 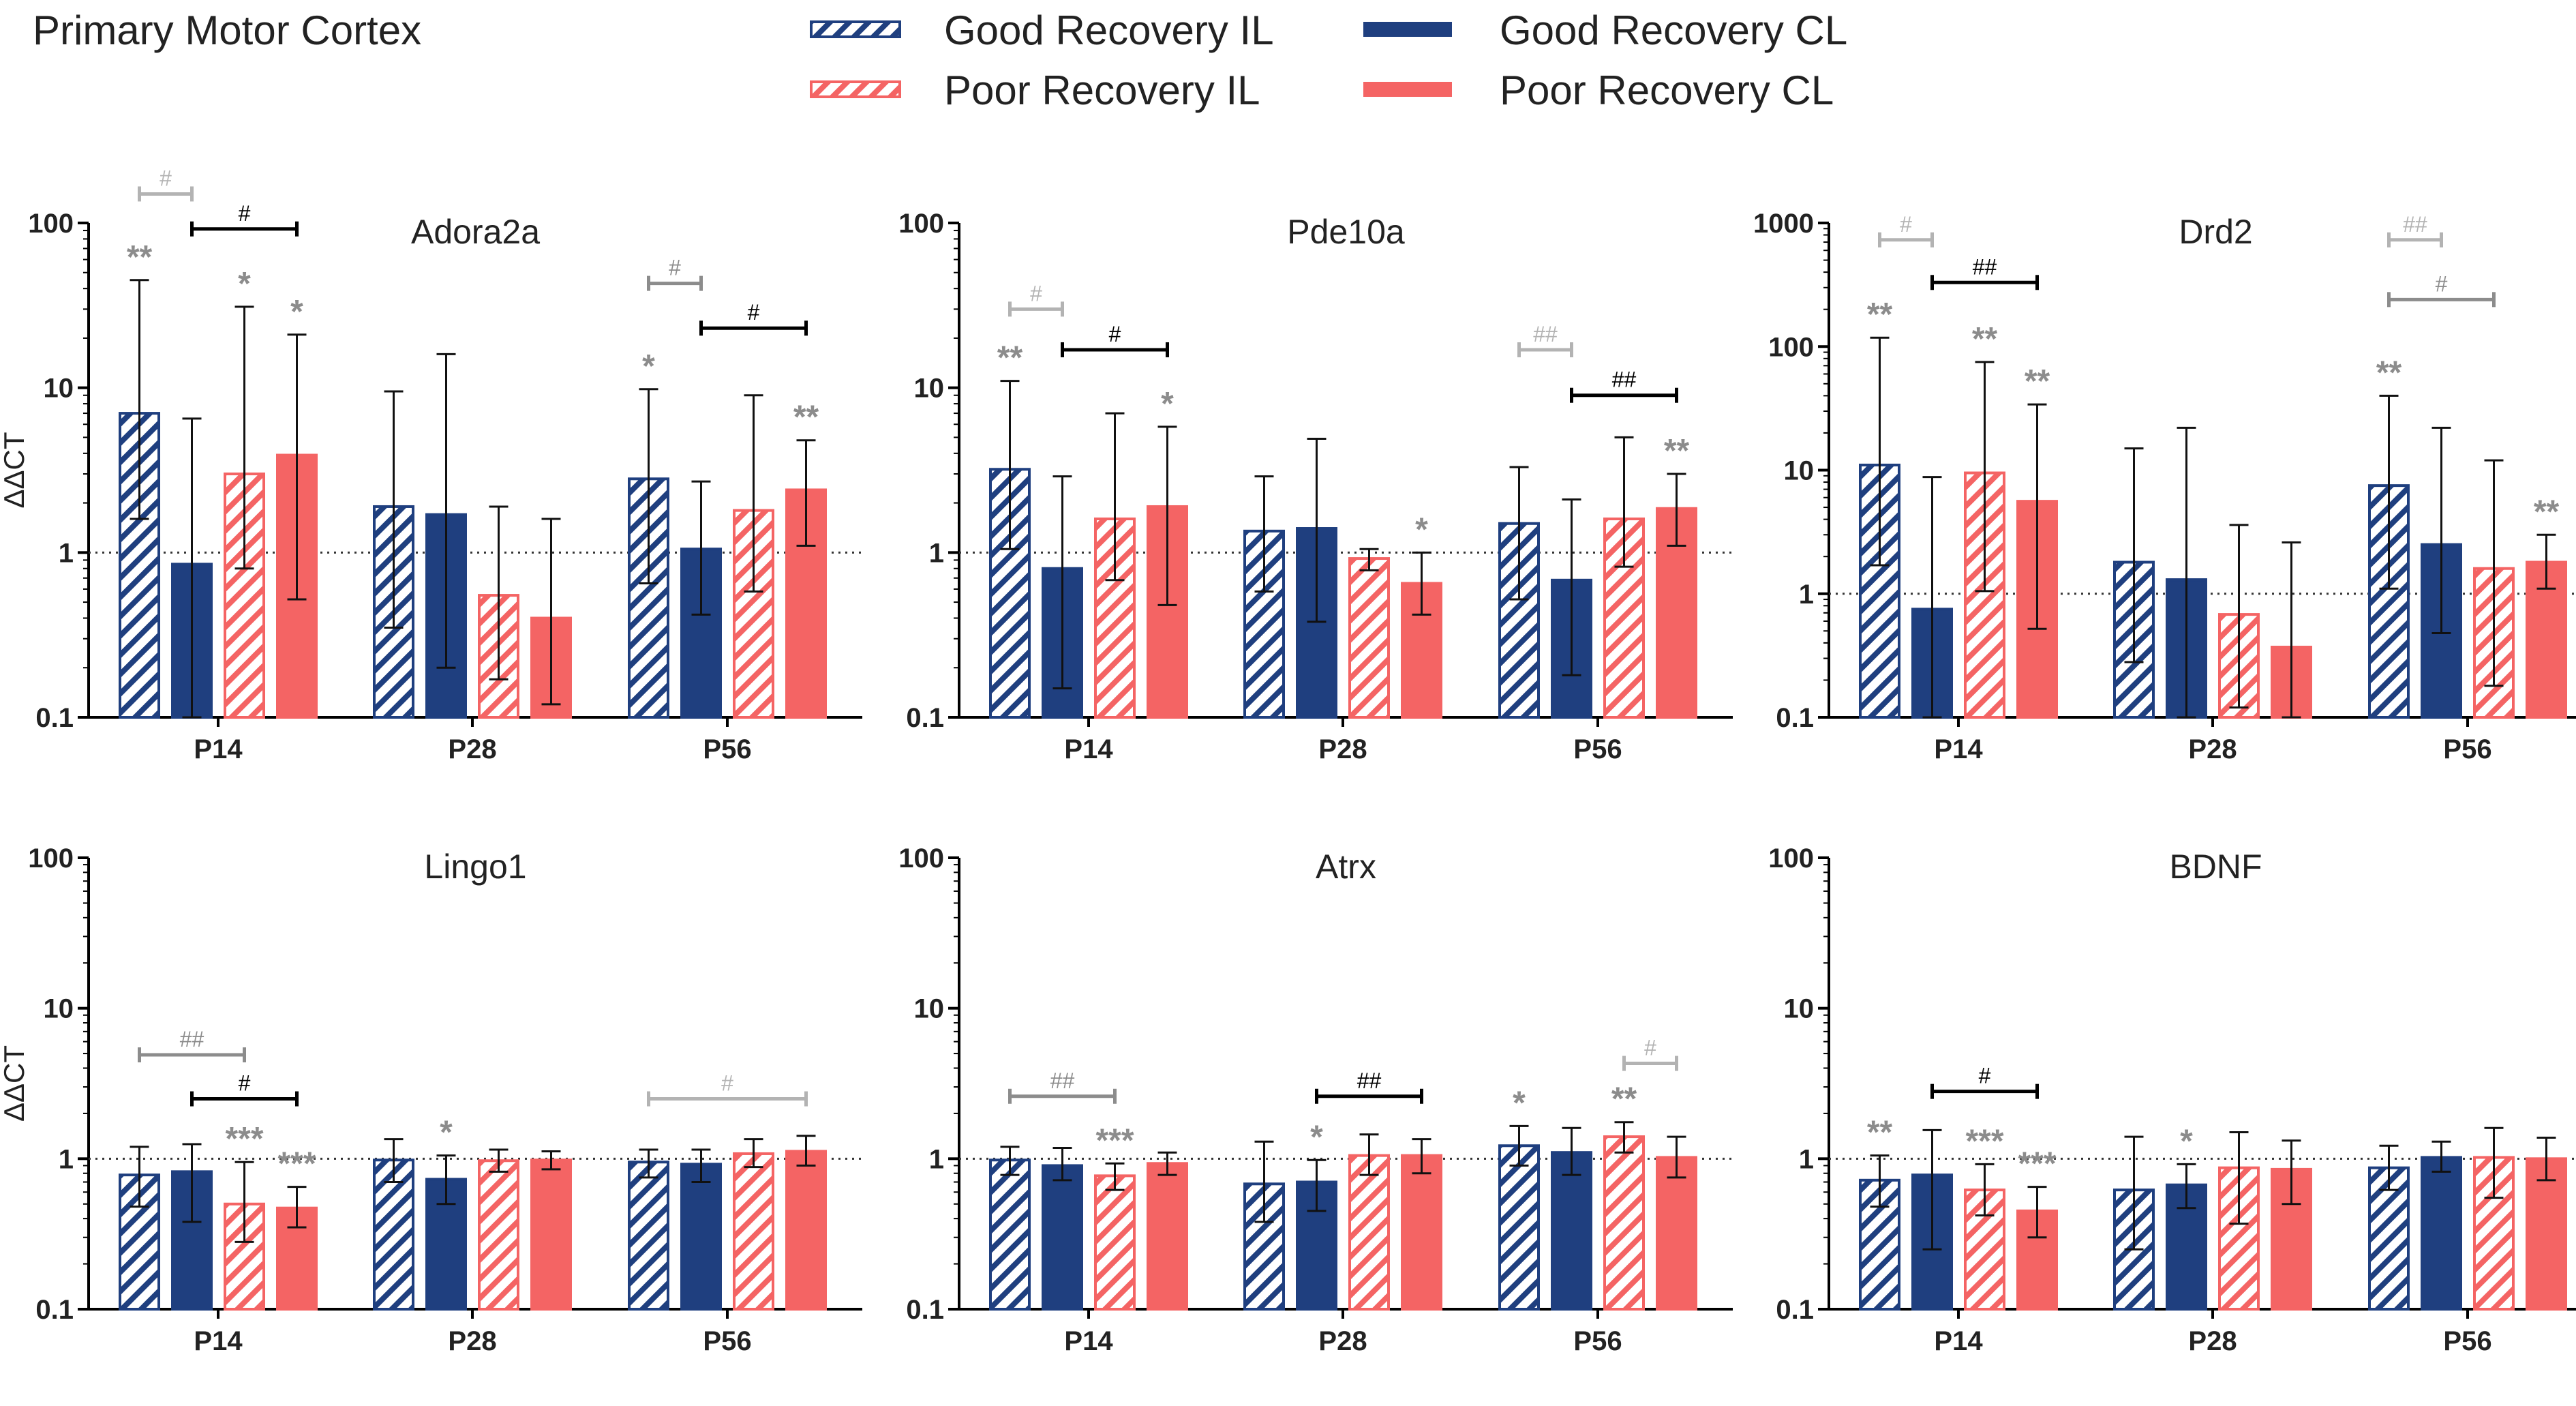 I want to click on bar-poor-recovery-cl-p14, so click(x=1168, y=1236).